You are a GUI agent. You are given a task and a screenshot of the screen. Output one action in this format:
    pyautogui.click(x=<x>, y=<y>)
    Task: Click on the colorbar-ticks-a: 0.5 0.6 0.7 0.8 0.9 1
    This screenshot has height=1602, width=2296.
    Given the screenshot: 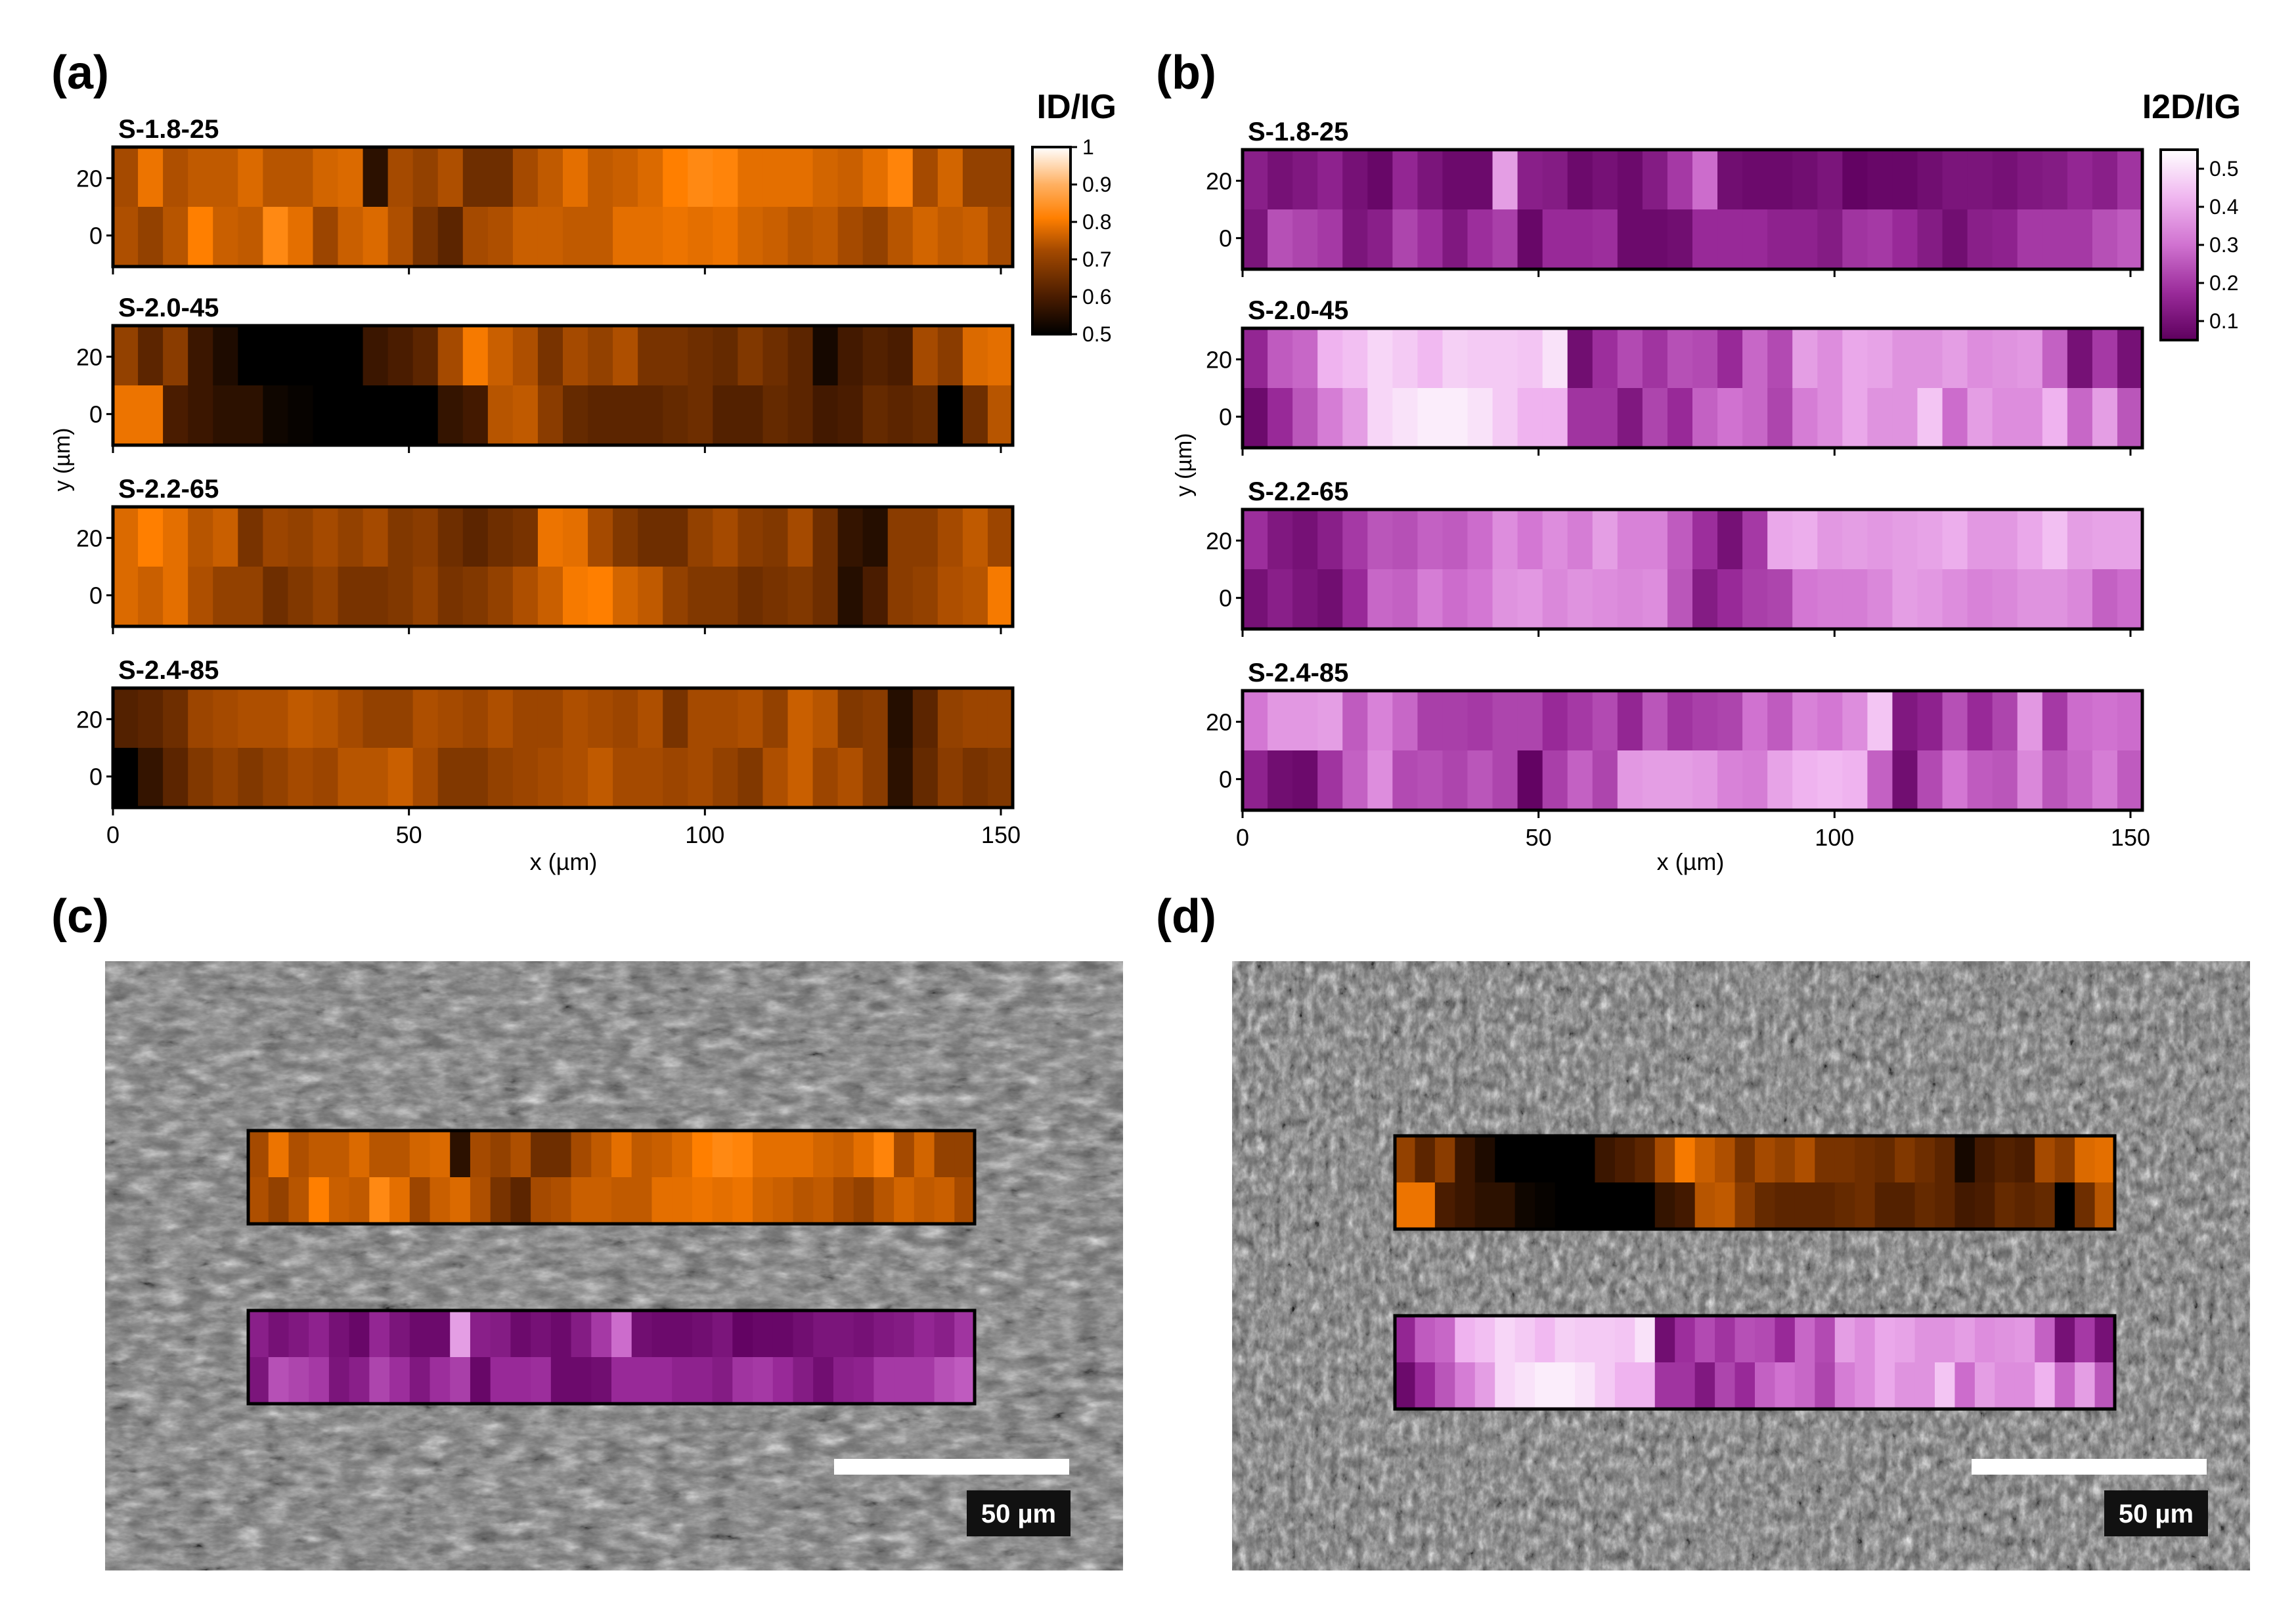 What is the action you would take?
    pyautogui.click(x=1091, y=241)
    